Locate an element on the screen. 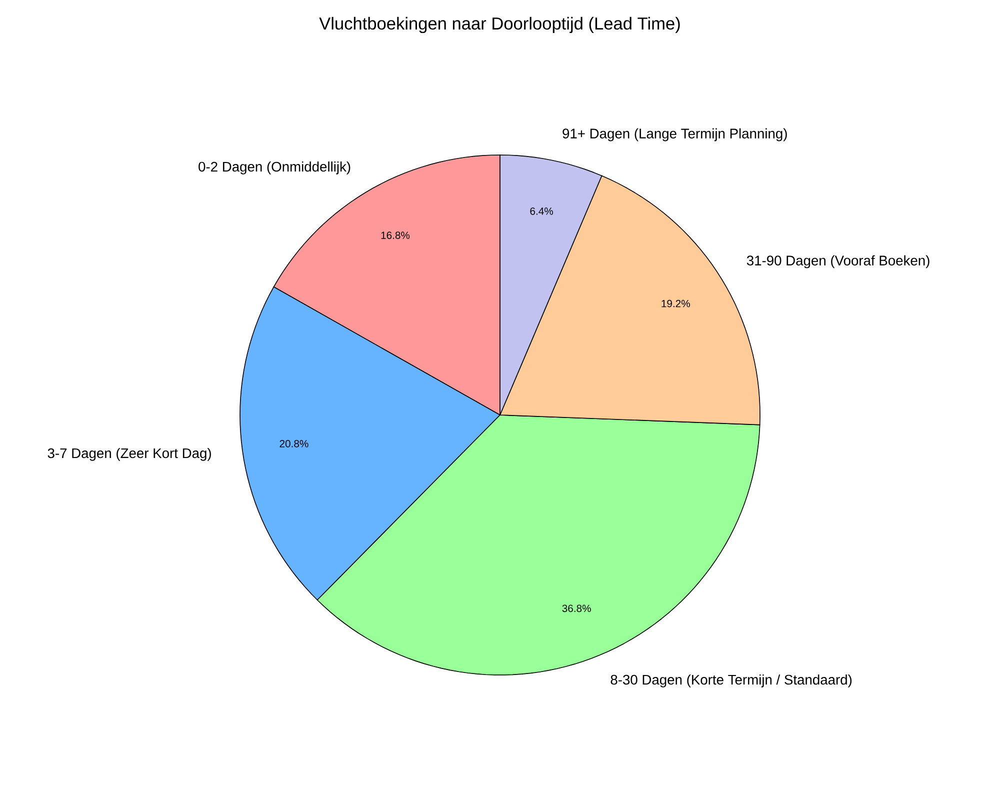 The image size is (1000, 800). slice-label: 8-30 Dagen (Korte Termijn / Standaard) is located at coordinates (731, 681).